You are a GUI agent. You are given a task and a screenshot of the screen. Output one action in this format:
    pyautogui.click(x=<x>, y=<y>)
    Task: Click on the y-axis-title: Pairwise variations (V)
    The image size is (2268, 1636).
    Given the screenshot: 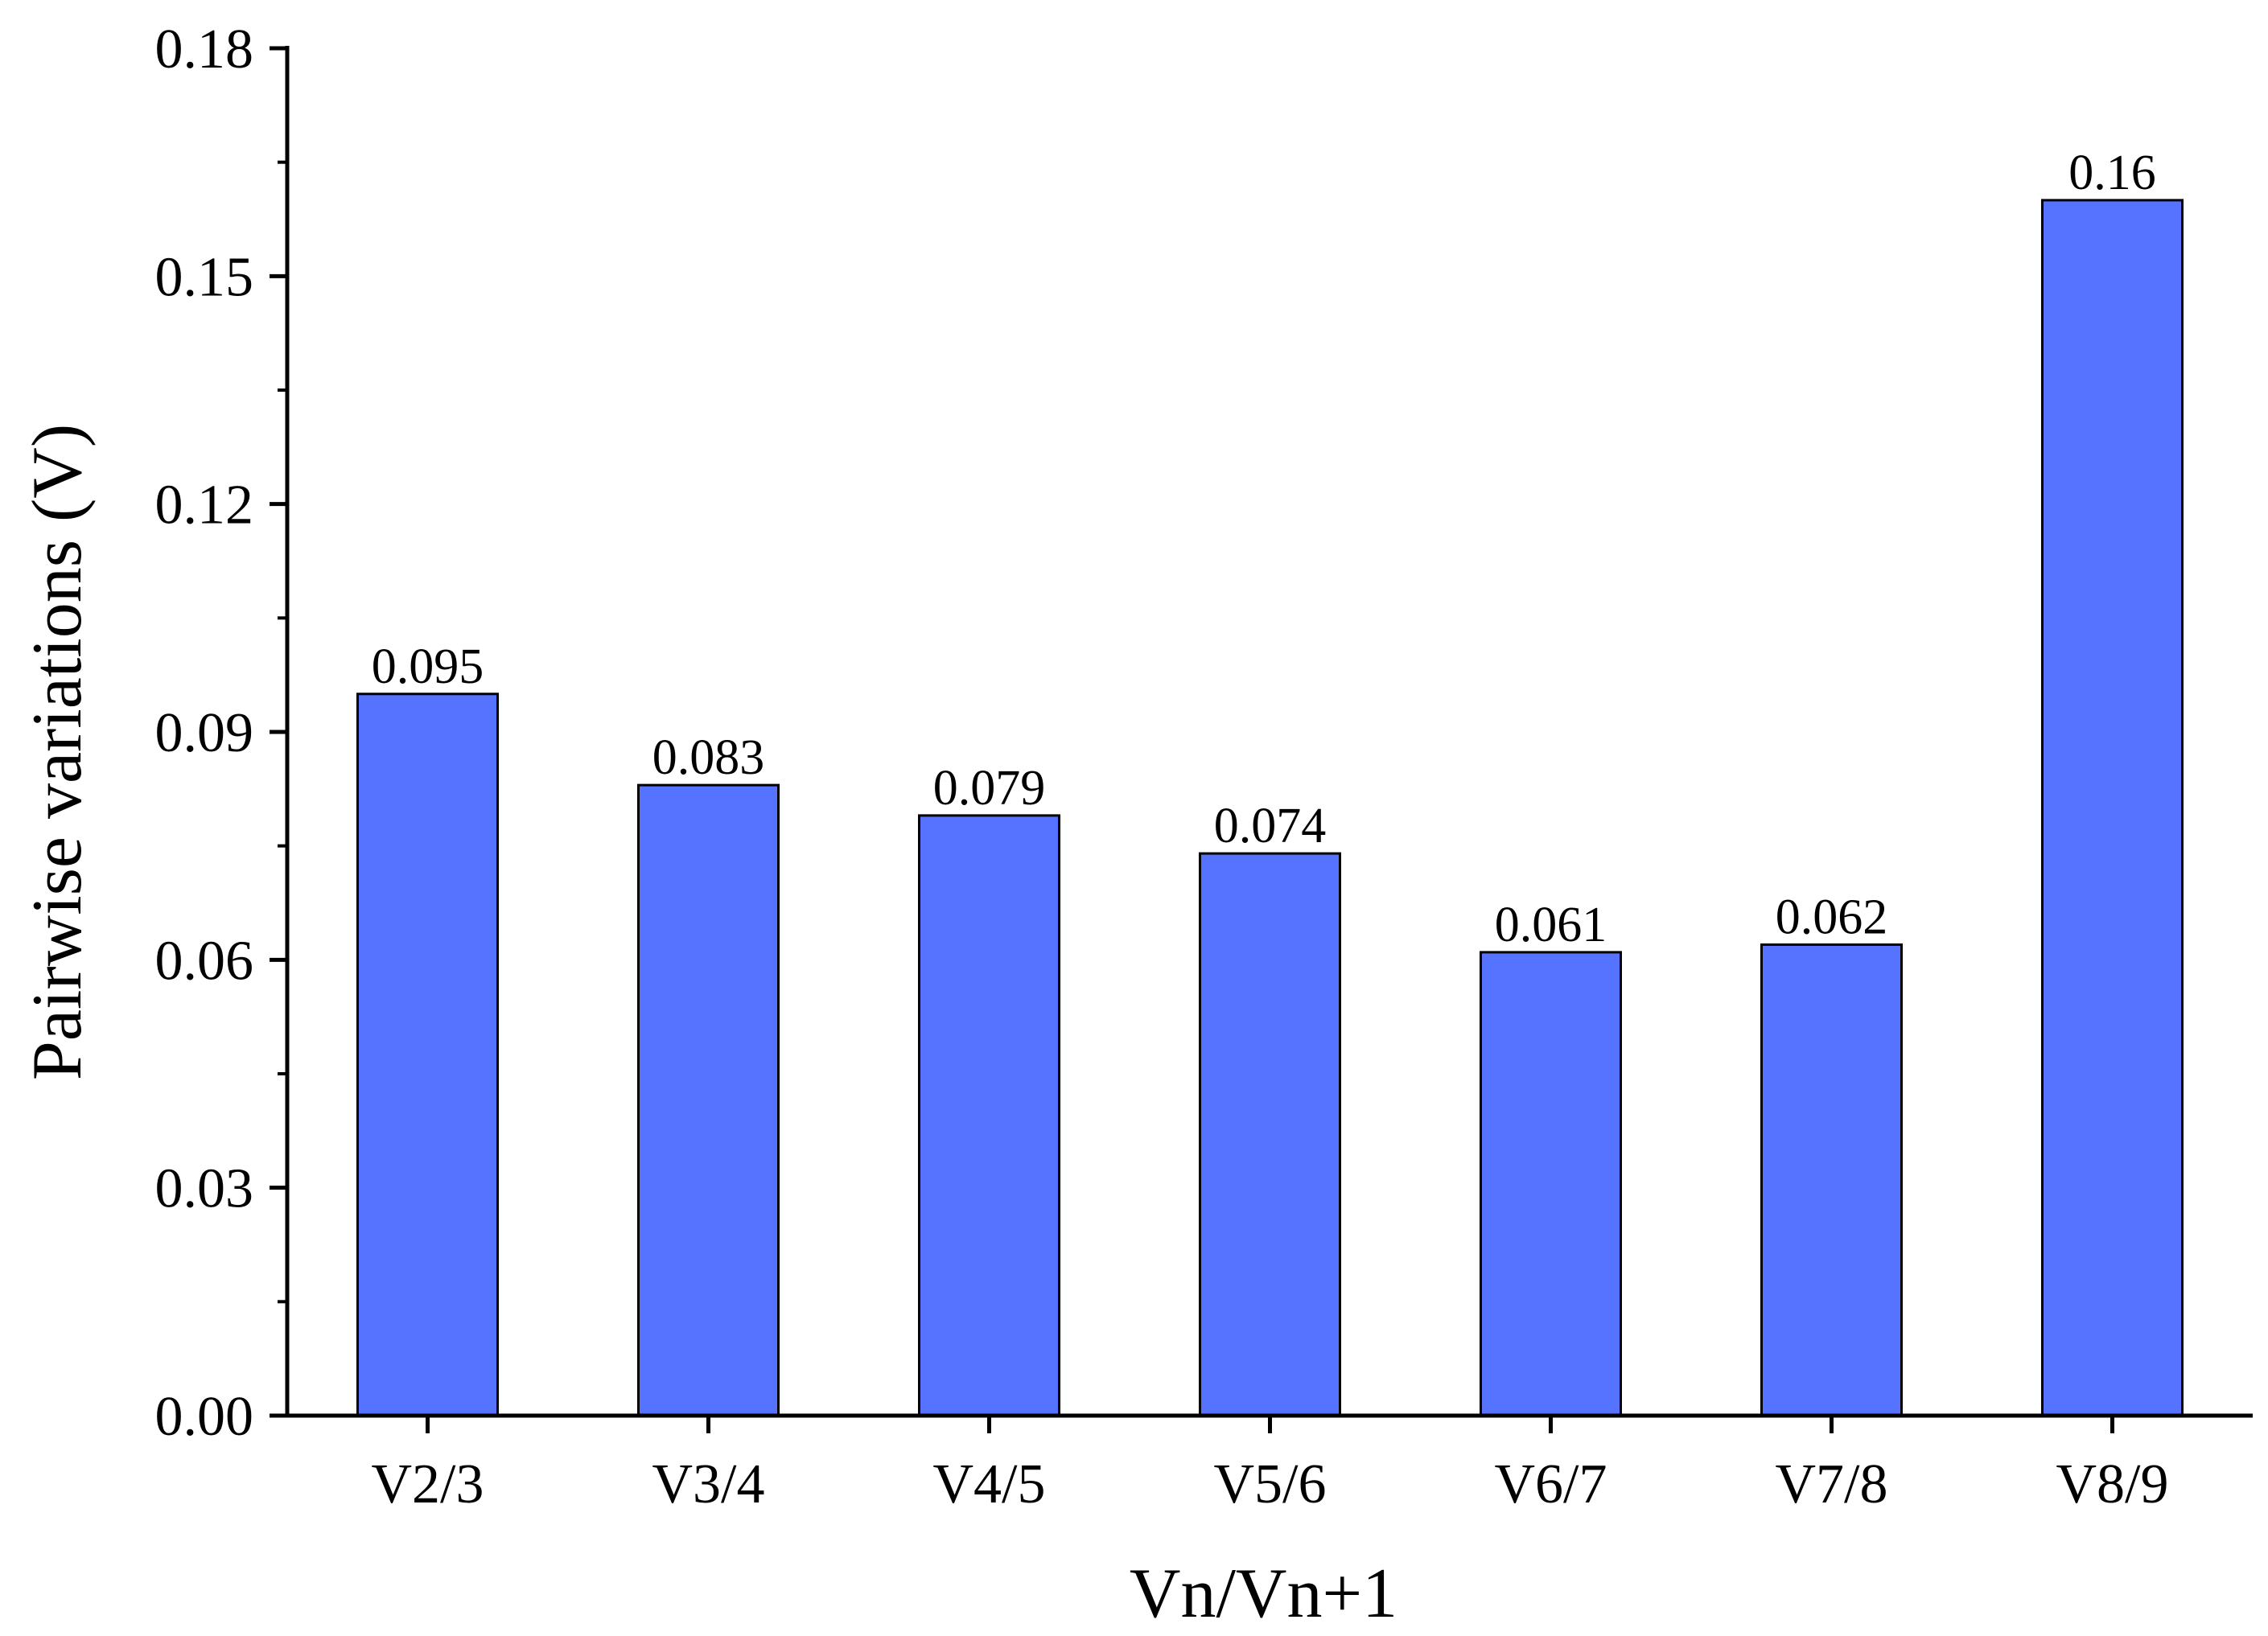 What is the action you would take?
    pyautogui.click(x=58, y=752)
    